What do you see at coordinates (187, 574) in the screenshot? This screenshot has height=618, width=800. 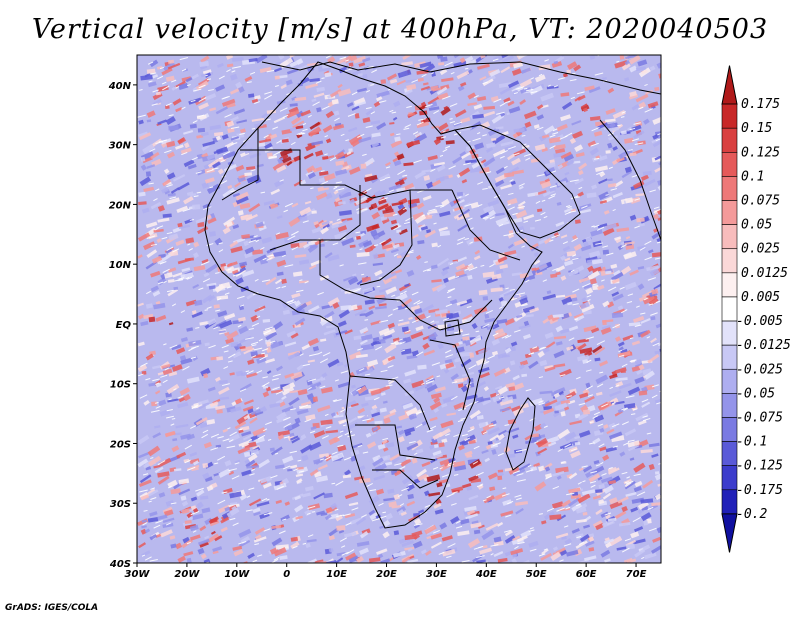 I see `lon-label: 20W` at bounding box center [187, 574].